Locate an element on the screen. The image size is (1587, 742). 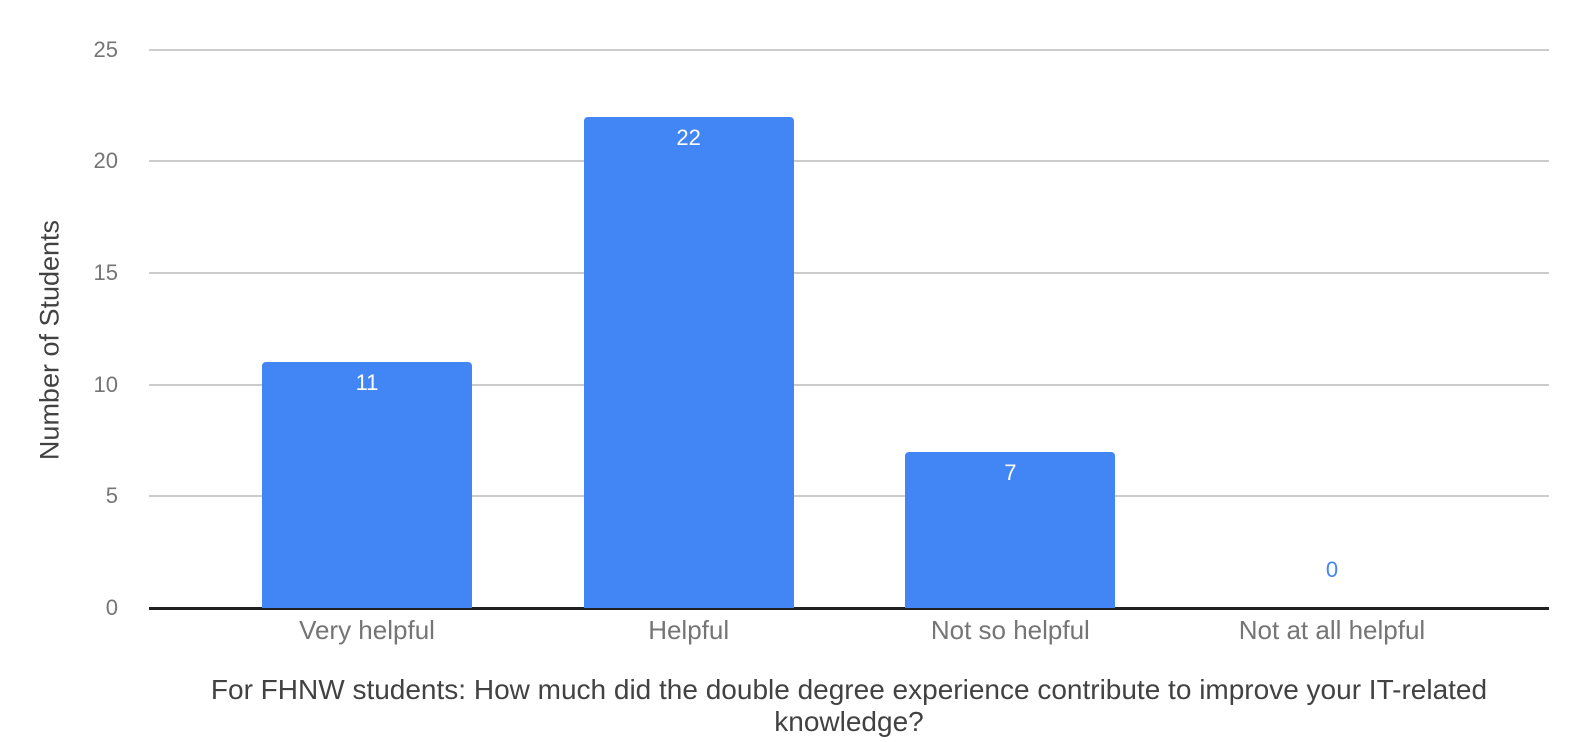
x-category-label: Not at all helpful is located at coordinates (1332, 630).